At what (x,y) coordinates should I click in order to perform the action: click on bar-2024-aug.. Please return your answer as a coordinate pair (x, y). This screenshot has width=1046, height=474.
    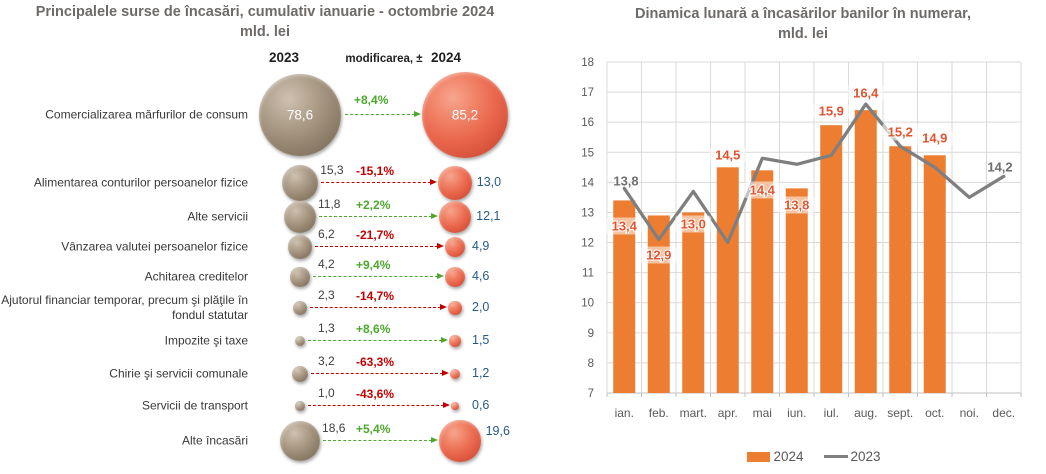
    Looking at the image, I should click on (865, 252).